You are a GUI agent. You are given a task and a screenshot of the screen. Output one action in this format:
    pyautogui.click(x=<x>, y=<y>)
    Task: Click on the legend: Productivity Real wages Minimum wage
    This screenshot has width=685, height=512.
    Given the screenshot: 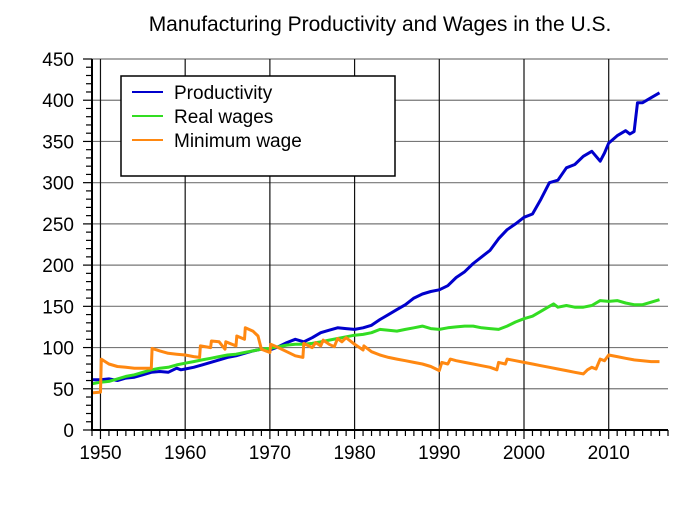 What is the action you would take?
    pyautogui.click(x=258, y=126)
    